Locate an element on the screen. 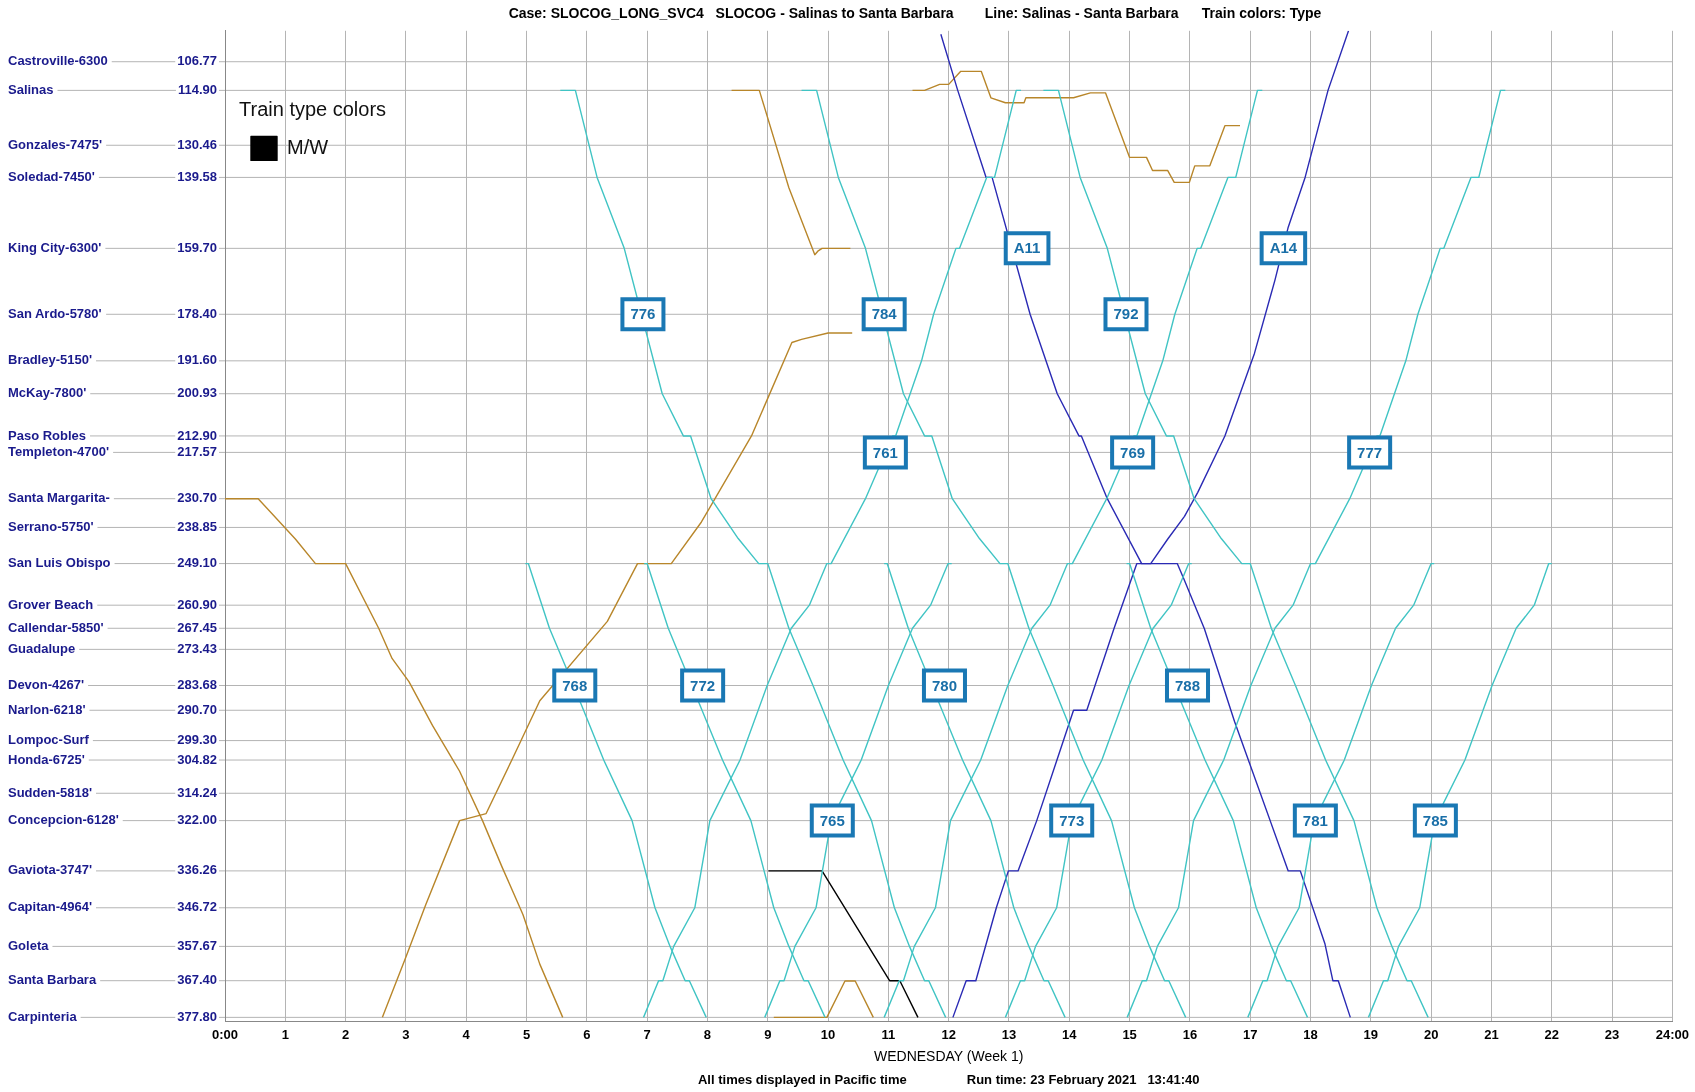 This screenshot has height=1092, width=1695. ref-line-label: Soledad-7450' is located at coordinates (51, 176).